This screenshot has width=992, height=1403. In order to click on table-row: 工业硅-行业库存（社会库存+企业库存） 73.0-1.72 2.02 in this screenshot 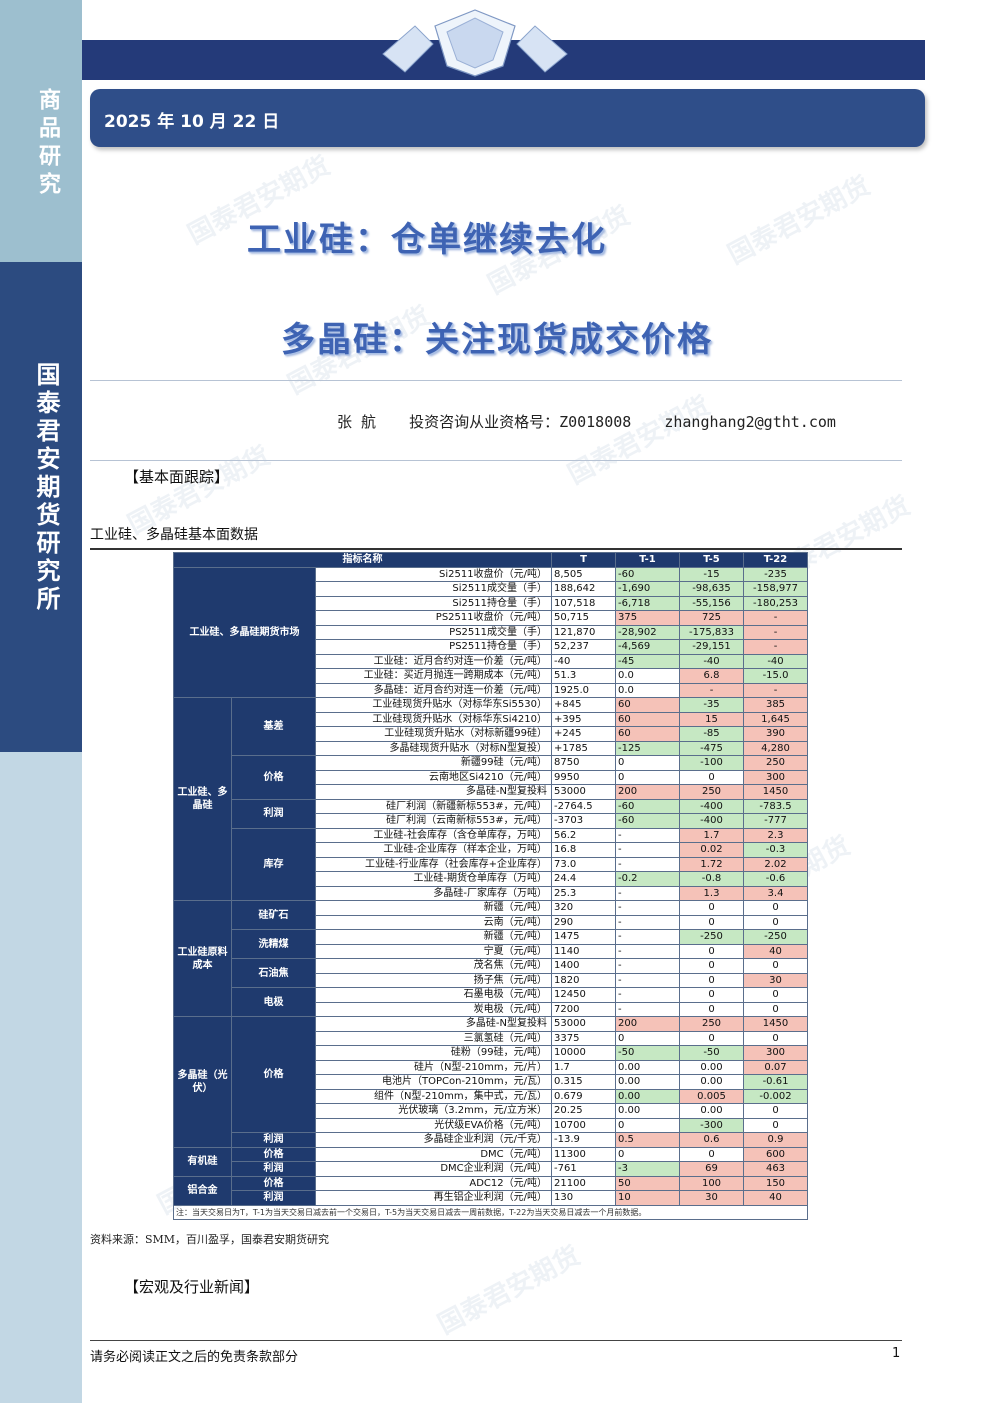, I will do `click(491, 864)`.